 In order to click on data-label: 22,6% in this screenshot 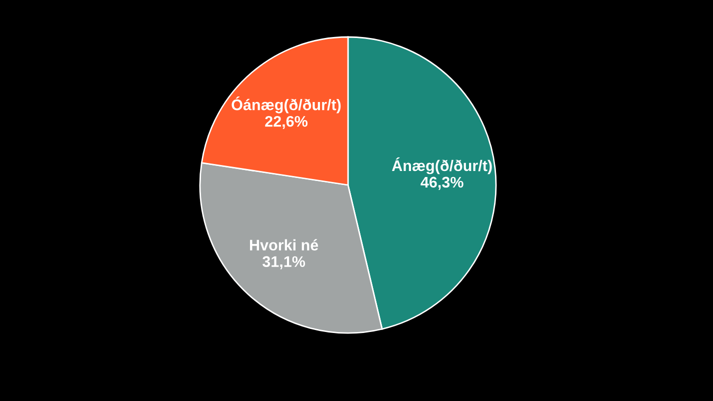, I will do `click(286, 122)`.